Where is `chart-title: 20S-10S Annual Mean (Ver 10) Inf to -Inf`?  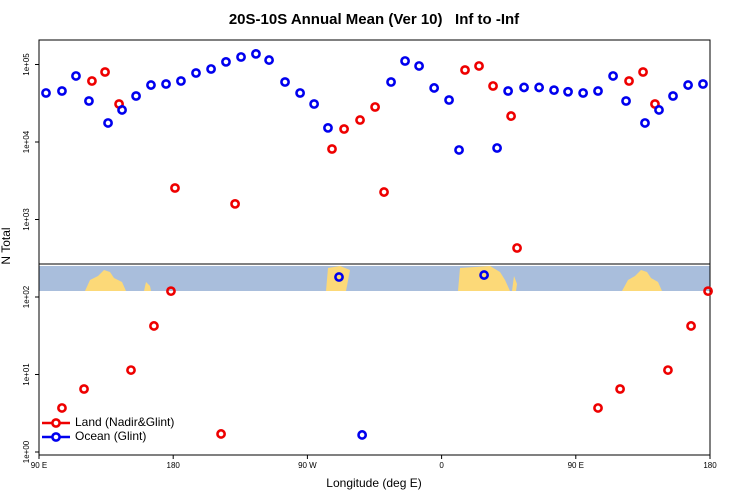 chart-title: 20S-10S Annual Mean (Ver 10) Inf to -Inf is located at coordinates (374, 19).